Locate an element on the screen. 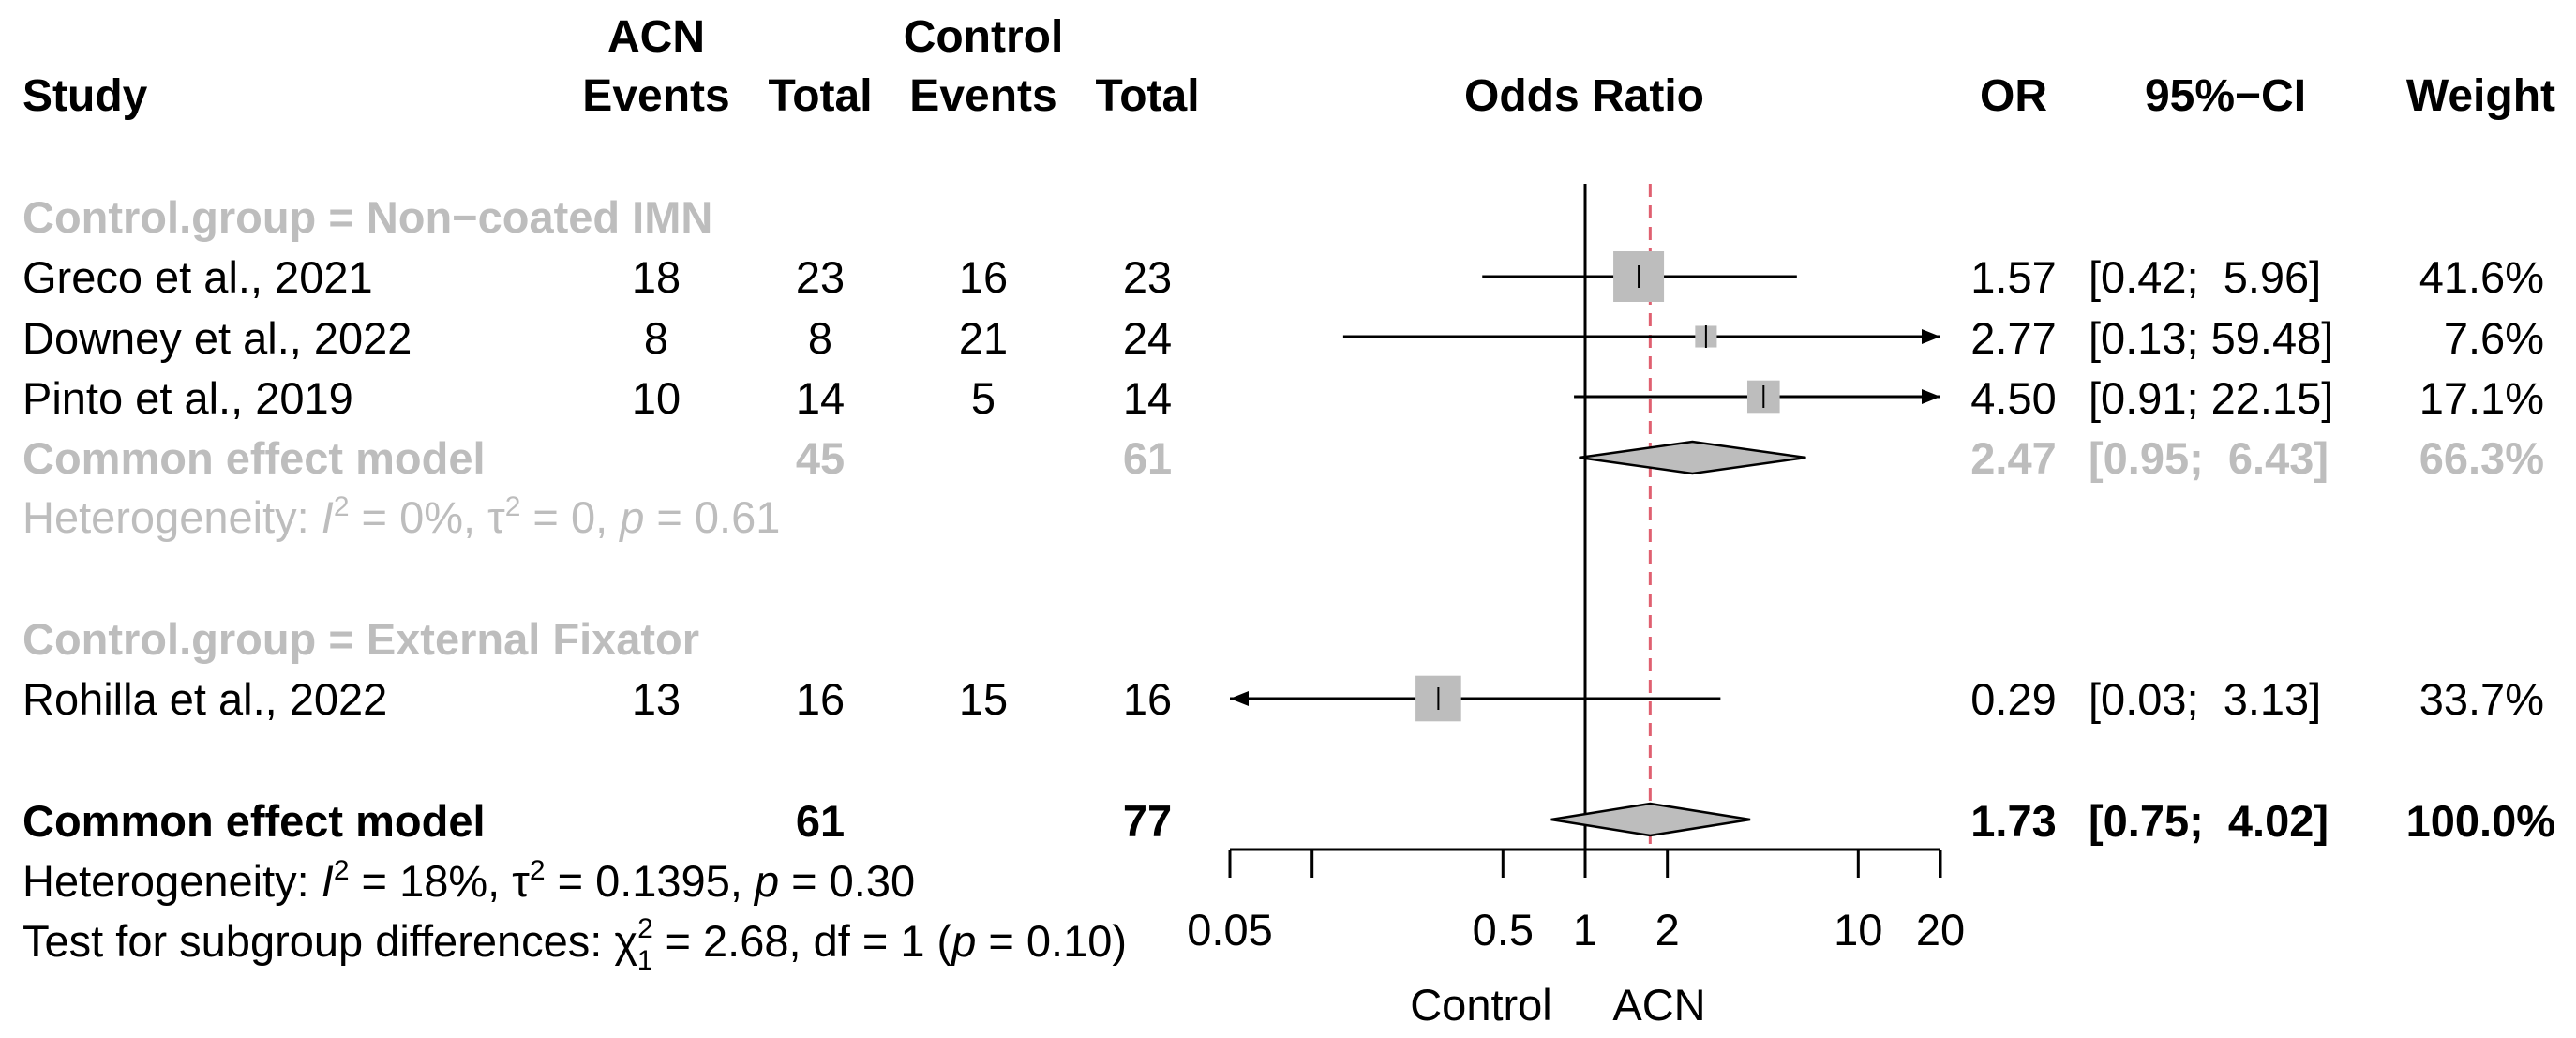 The height and width of the screenshot is (1038, 2576). overall-weight: 100.0% is located at coordinates (2481, 821).